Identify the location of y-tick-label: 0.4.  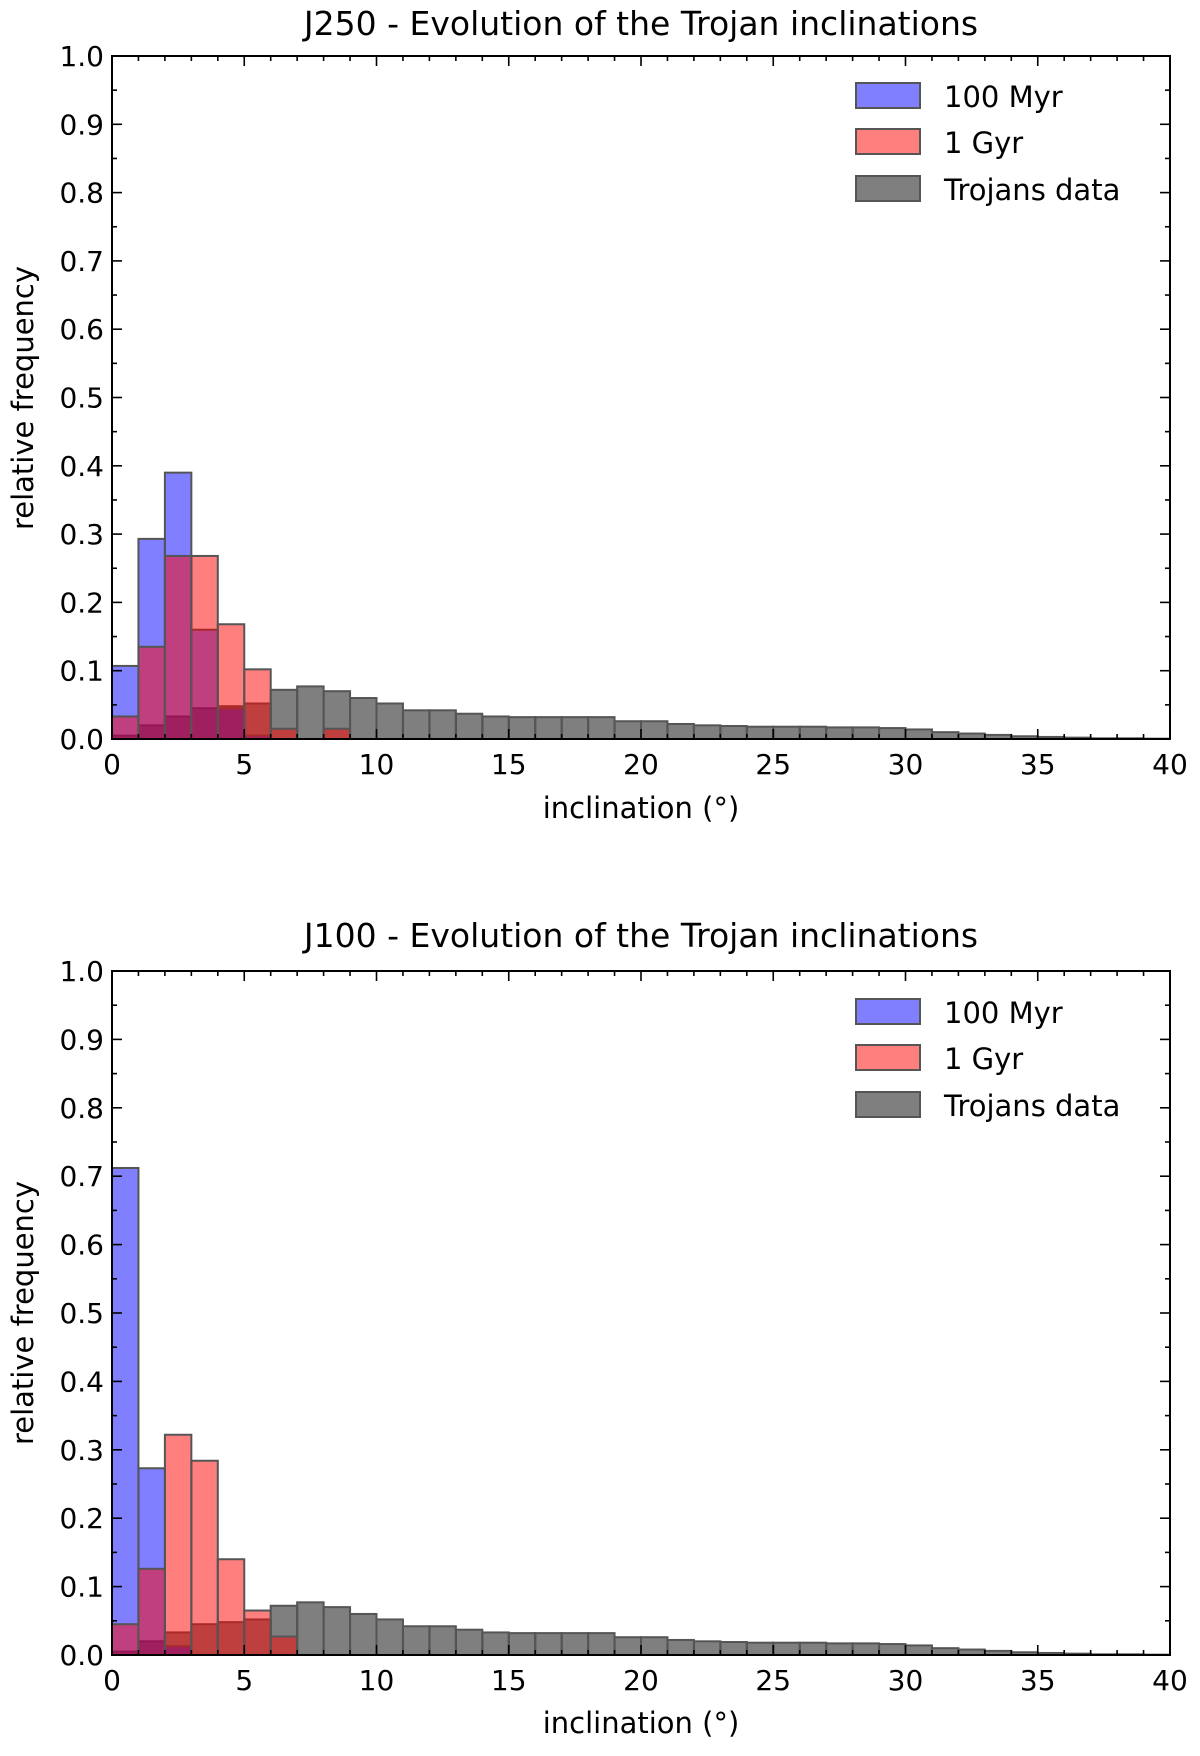
(81, 466).